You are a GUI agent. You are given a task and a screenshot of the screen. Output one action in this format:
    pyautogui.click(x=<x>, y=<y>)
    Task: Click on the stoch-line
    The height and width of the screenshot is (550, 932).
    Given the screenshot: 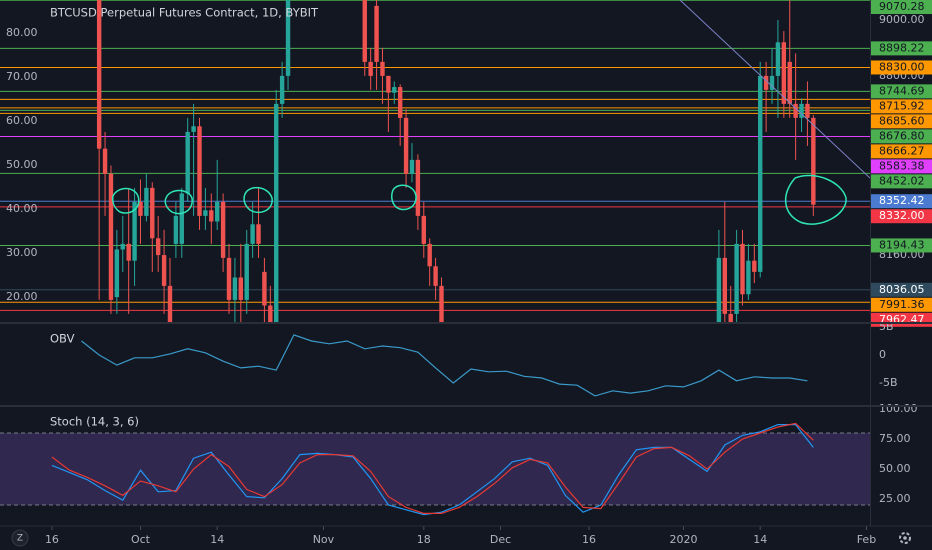 What is the action you would take?
    pyautogui.click(x=432, y=468)
    